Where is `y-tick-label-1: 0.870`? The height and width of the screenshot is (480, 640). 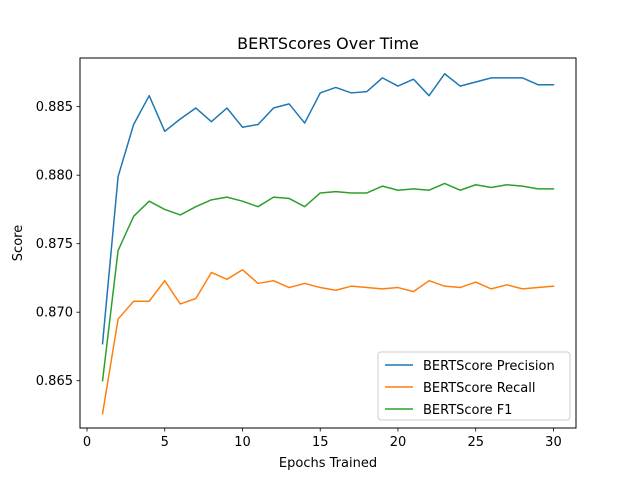 y-tick-label-1: 0.870 is located at coordinates (54, 313).